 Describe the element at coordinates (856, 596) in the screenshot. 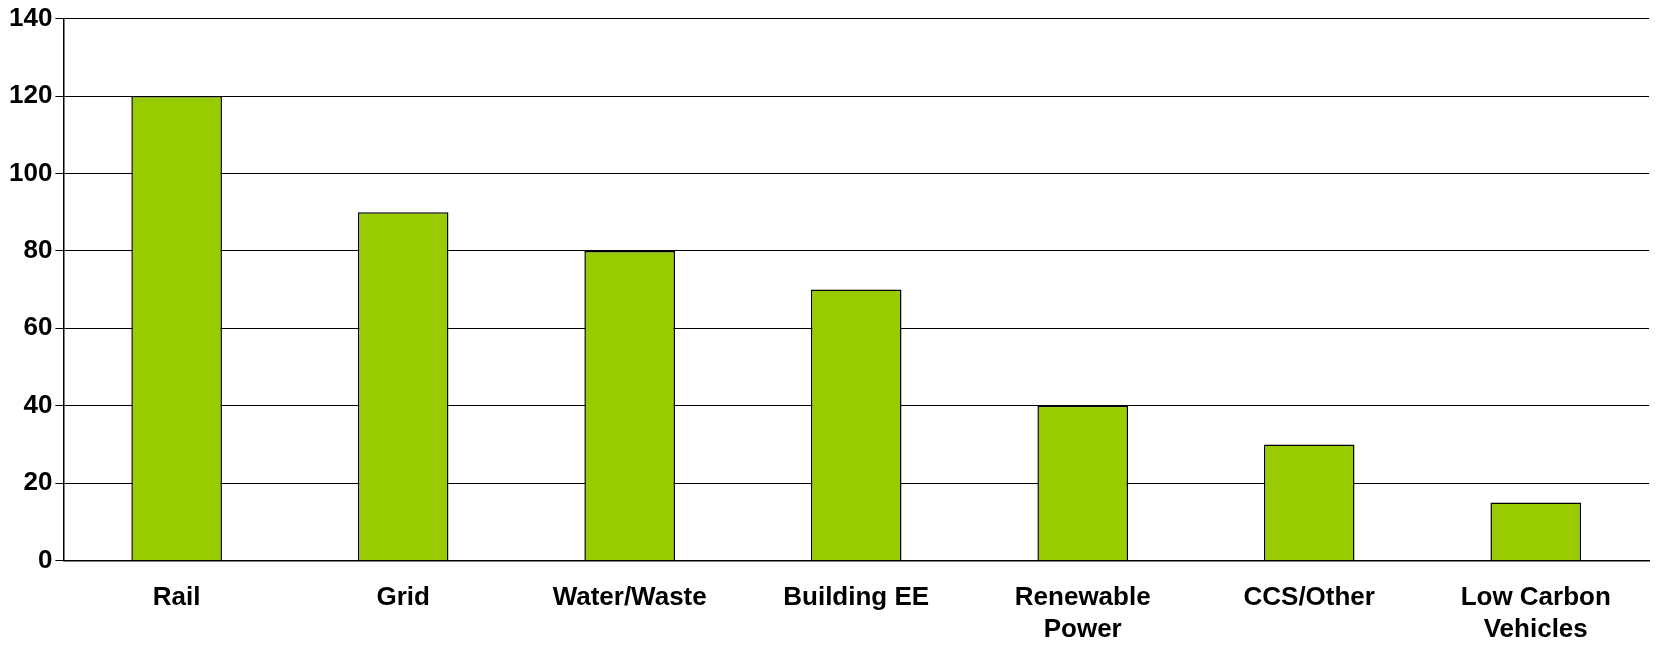

I see `x-tick-label: Building EE` at that location.